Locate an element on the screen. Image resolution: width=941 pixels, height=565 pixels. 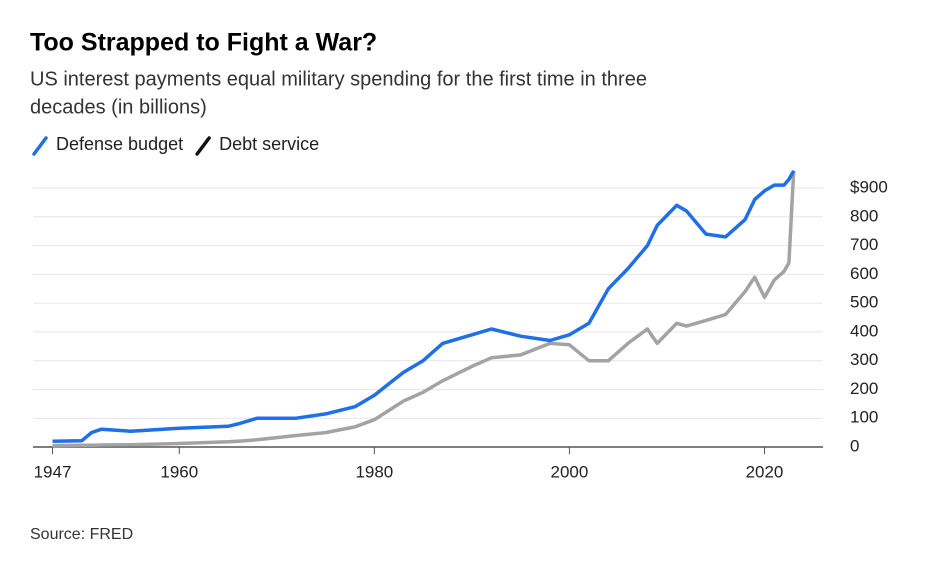
y-tick-label: $900 is located at coordinates (869, 187).